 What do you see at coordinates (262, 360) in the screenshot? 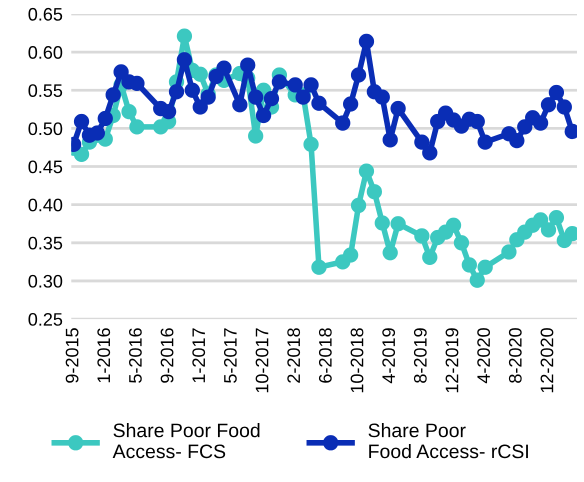
I see `x-tick-label: 10-2017` at bounding box center [262, 360].